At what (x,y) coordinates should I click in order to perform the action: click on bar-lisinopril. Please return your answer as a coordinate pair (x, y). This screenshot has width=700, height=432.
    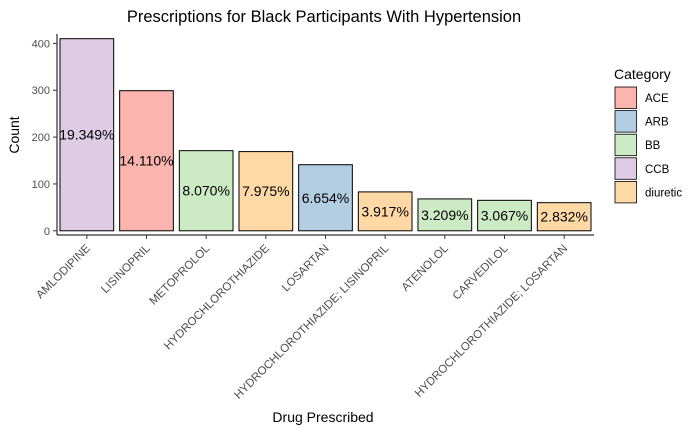
    Looking at the image, I should click on (146, 161).